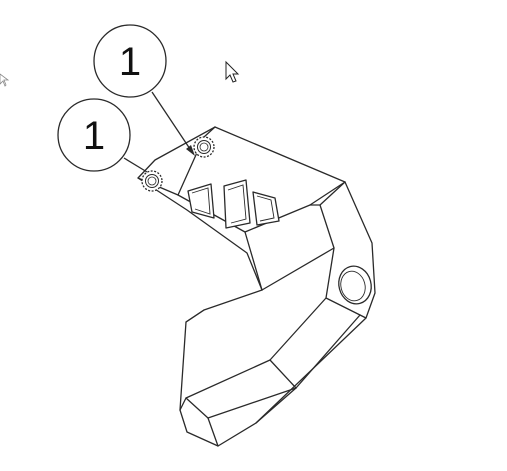 This screenshot has height=471, width=507. Describe the element at coordinates (144, 90) in the screenshot. I see `balloon-callout-upper: 1` at that location.